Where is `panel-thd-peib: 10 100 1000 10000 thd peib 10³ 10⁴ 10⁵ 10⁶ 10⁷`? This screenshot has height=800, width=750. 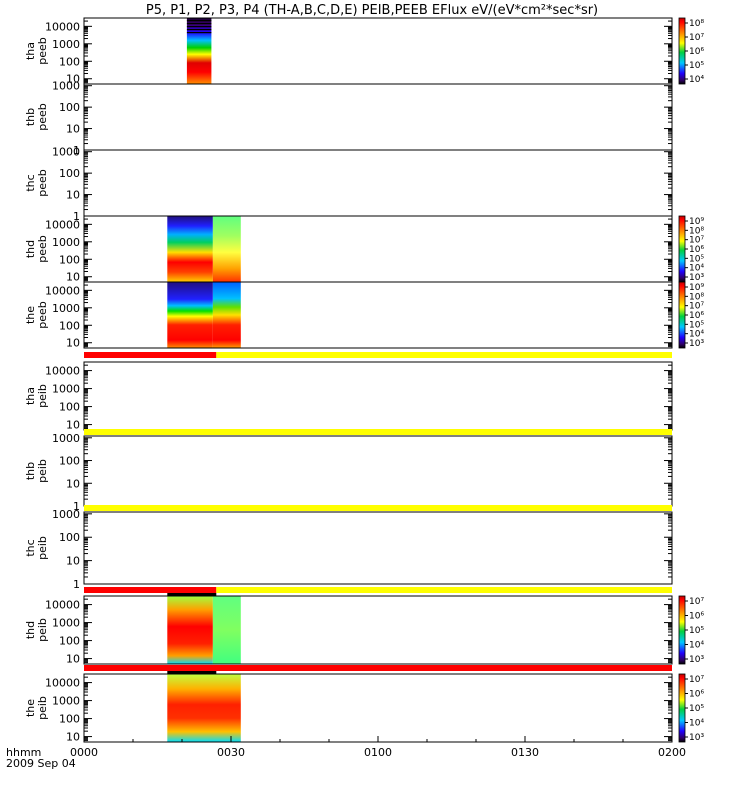
panel-thd-peib: 10 100 1000 10000 thd peib 10³ 10⁴ 10⁵ 10⁶ 10⁷ is located at coordinates (364, 626).